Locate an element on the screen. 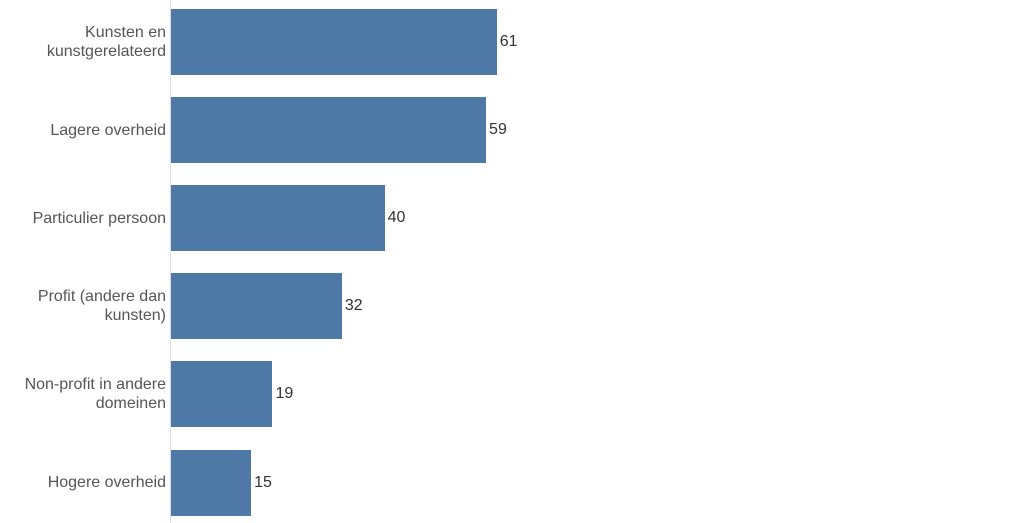 Image resolution: width=1024 pixels, height=523 pixels. axis-line is located at coordinates (170, 261).